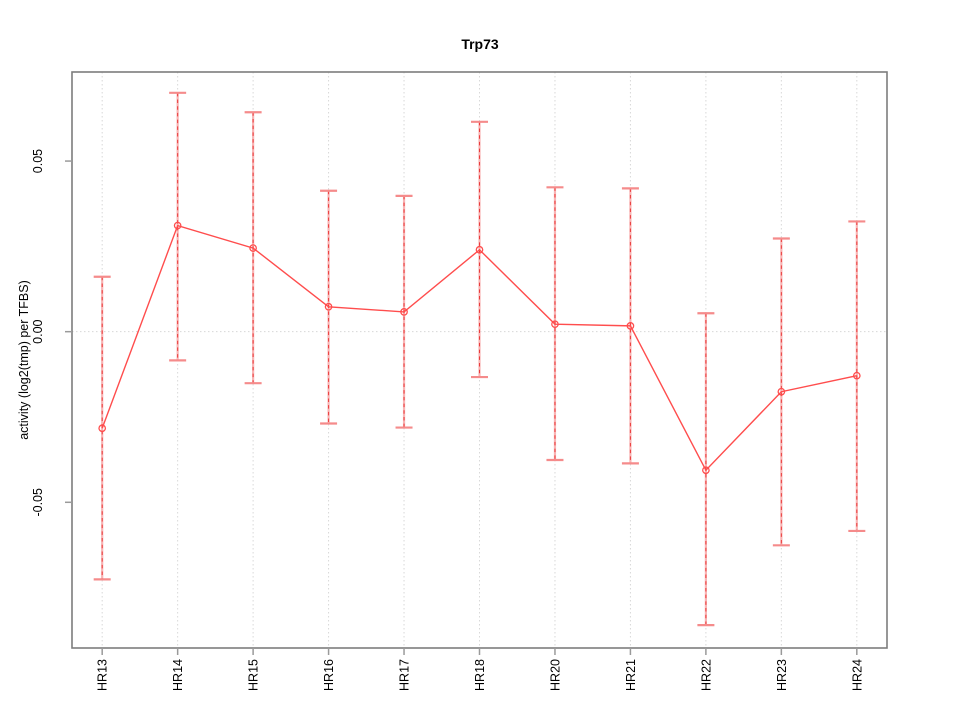  Describe the element at coordinates (782, 675) in the screenshot. I see `x-tick-label: HR23` at that location.